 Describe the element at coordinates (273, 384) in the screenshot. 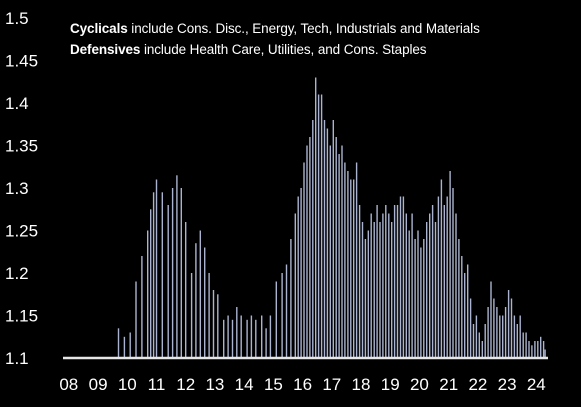

I see `x-tick-label: 15` at that location.